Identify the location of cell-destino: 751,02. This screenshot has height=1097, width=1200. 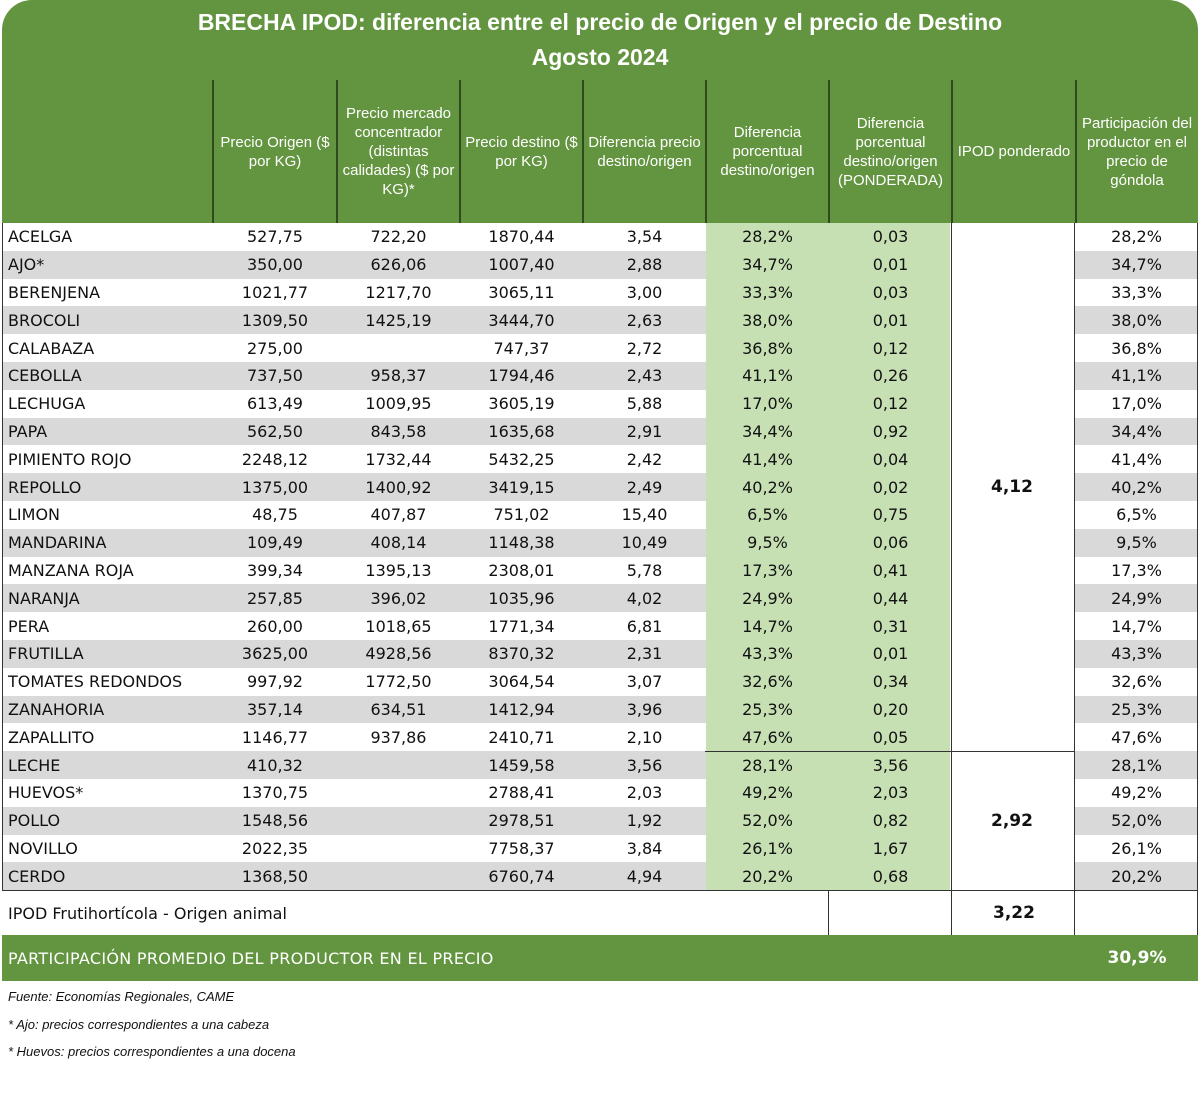
(521, 515).